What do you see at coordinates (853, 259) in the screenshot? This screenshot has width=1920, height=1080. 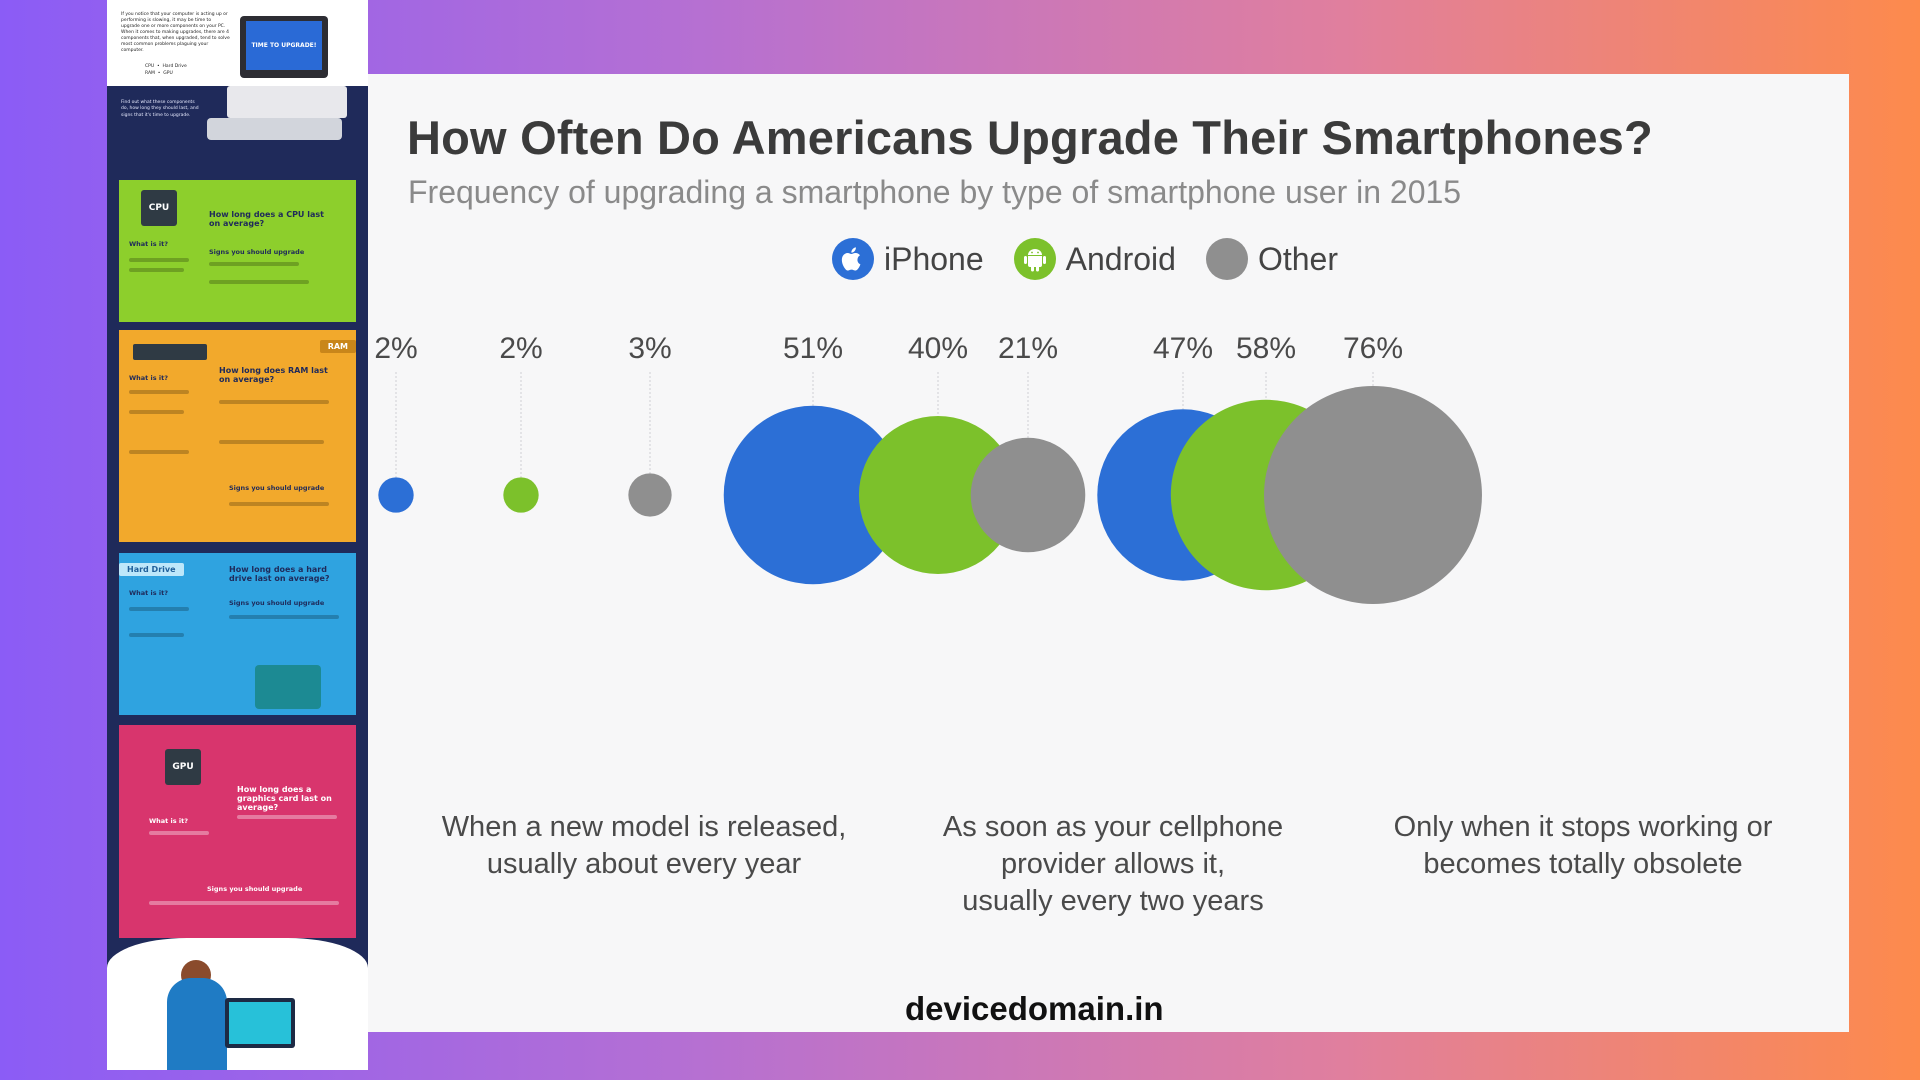 I see `apple-icon` at bounding box center [853, 259].